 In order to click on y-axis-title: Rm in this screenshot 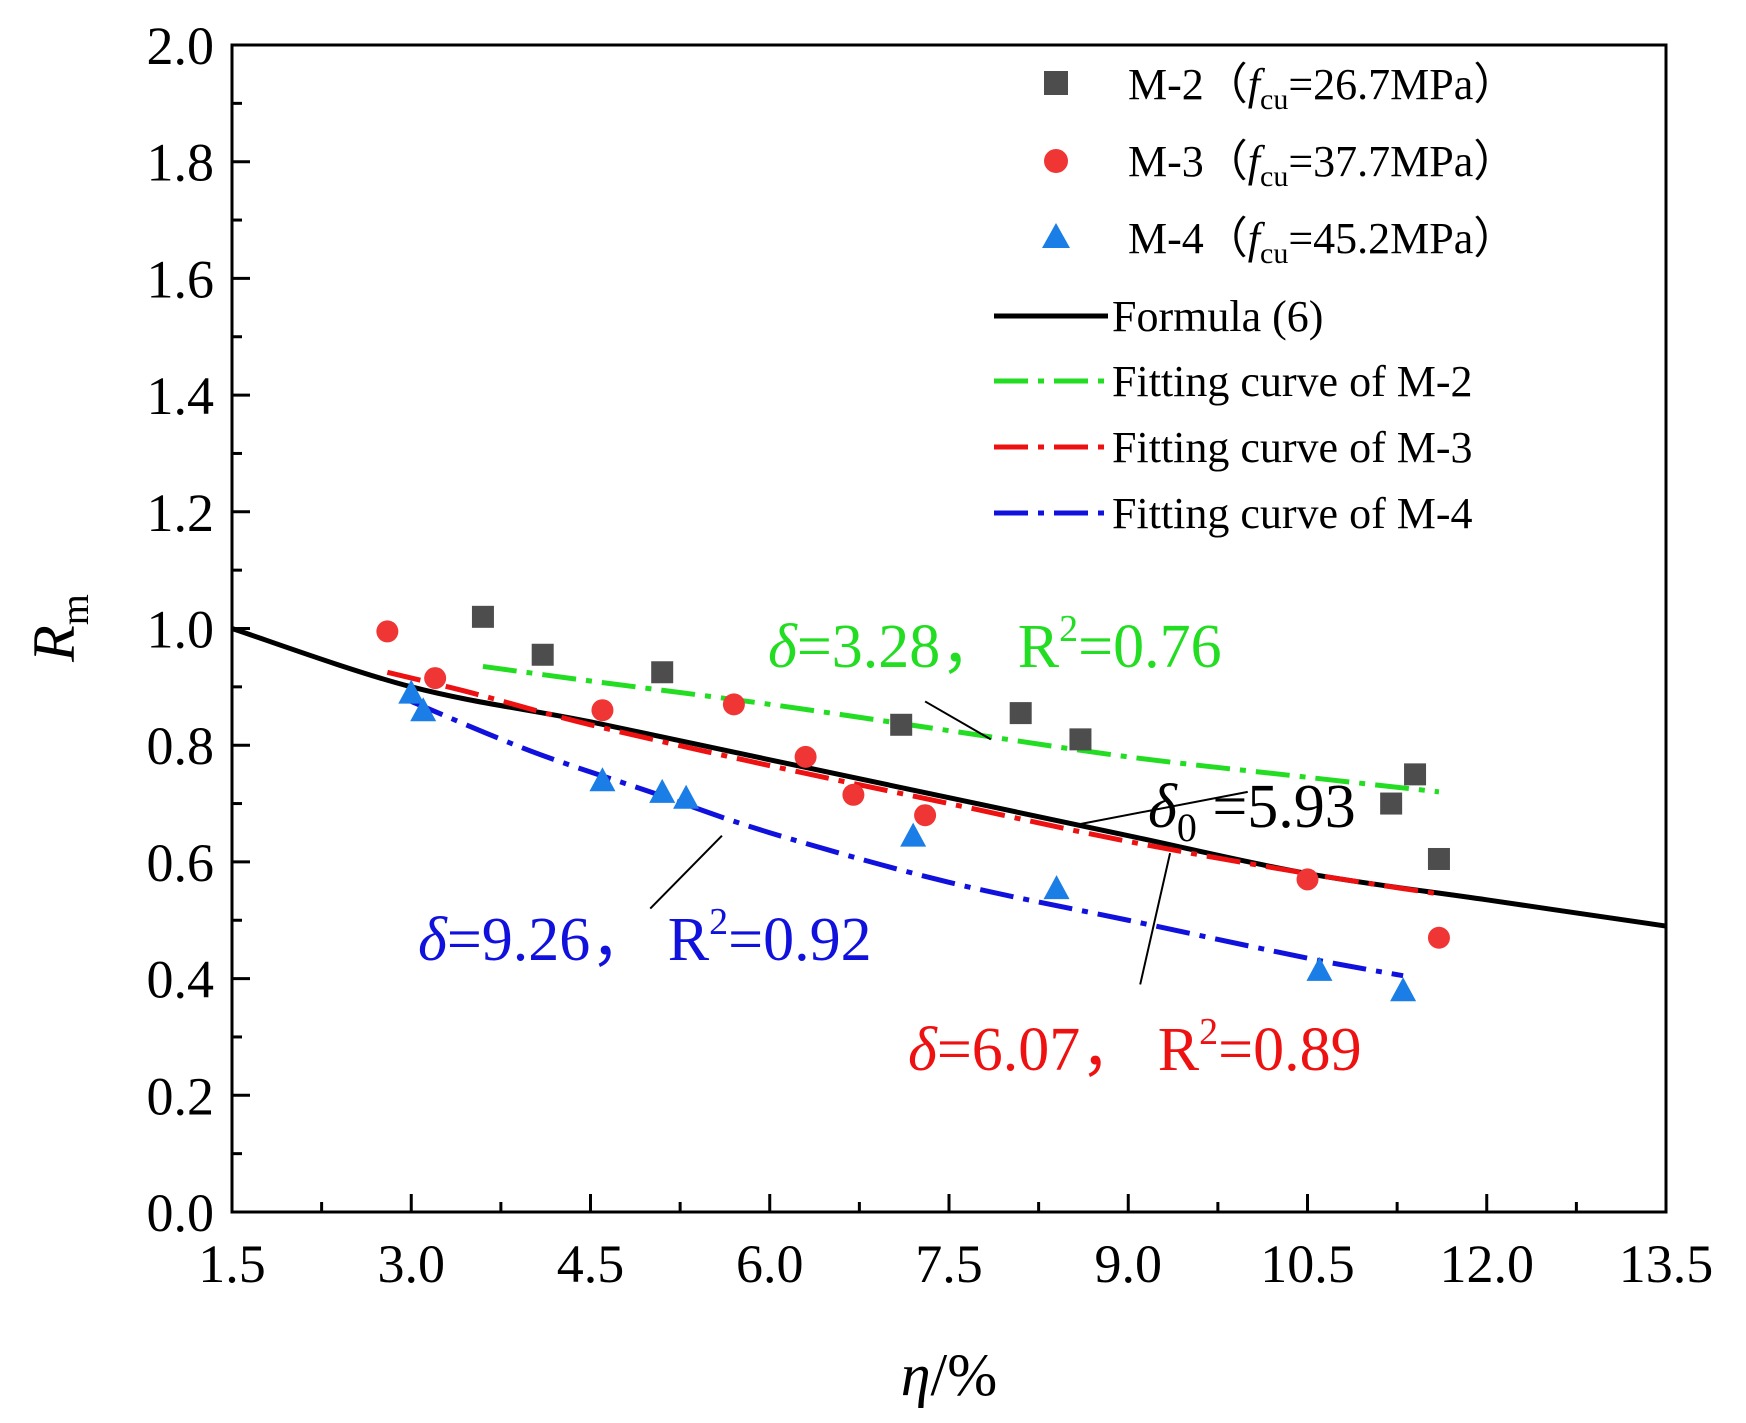, I will do `click(59, 628)`.